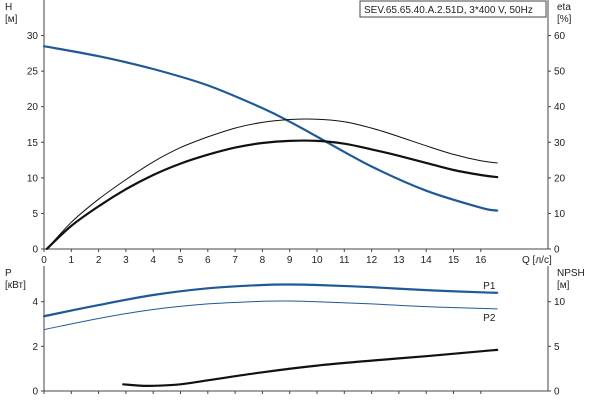  What do you see at coordinates (126, 260) in the screenshot?
I see `x-tick-label: 3` at bounding box center [126, 260].